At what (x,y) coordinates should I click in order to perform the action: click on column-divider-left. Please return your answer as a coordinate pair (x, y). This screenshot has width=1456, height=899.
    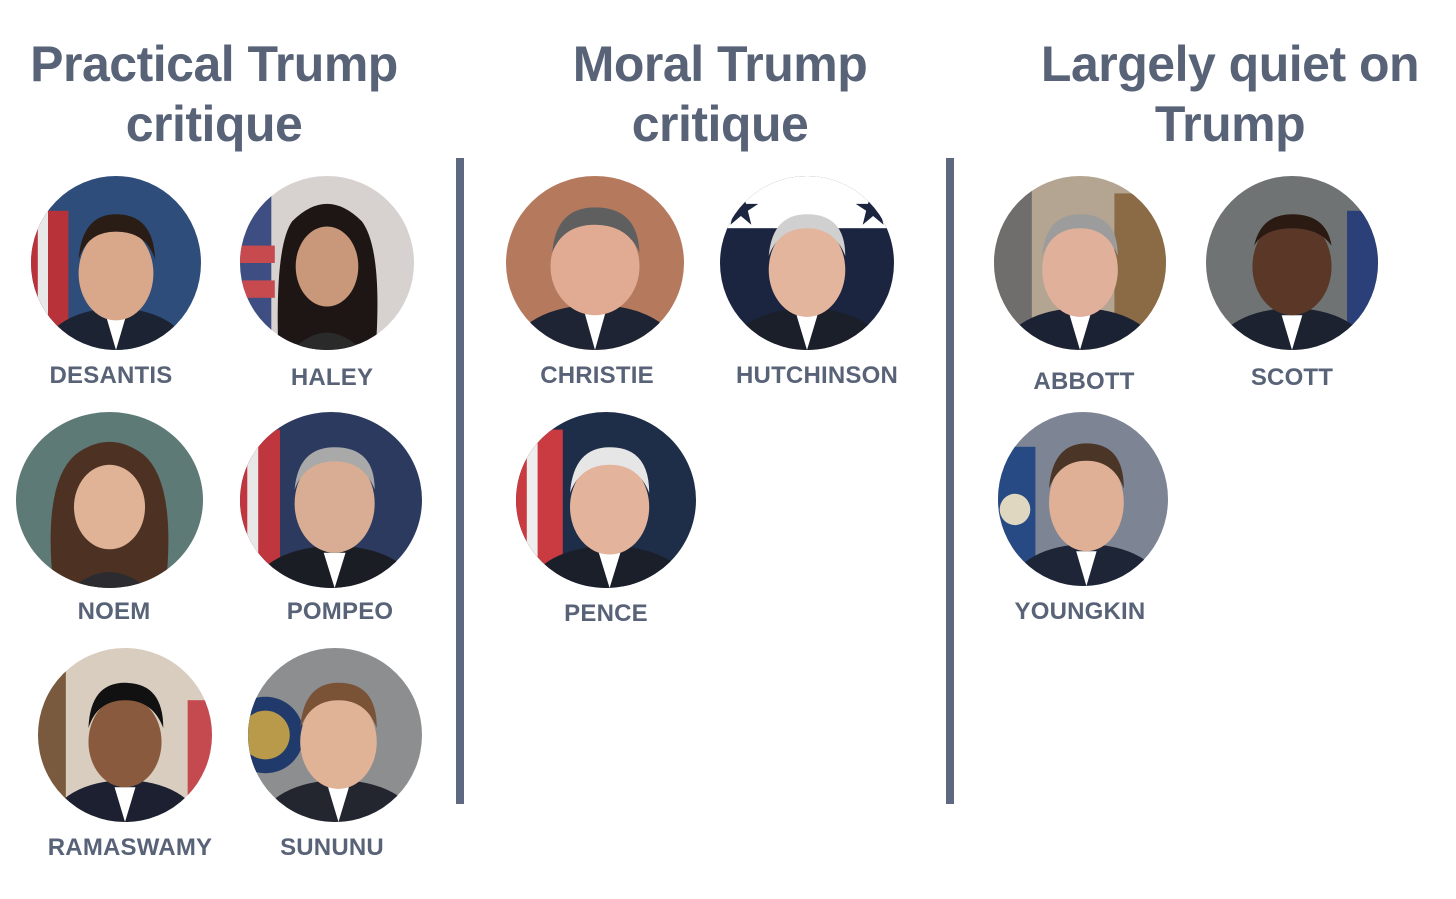
    Looking at the image, I should click on (460, 481).